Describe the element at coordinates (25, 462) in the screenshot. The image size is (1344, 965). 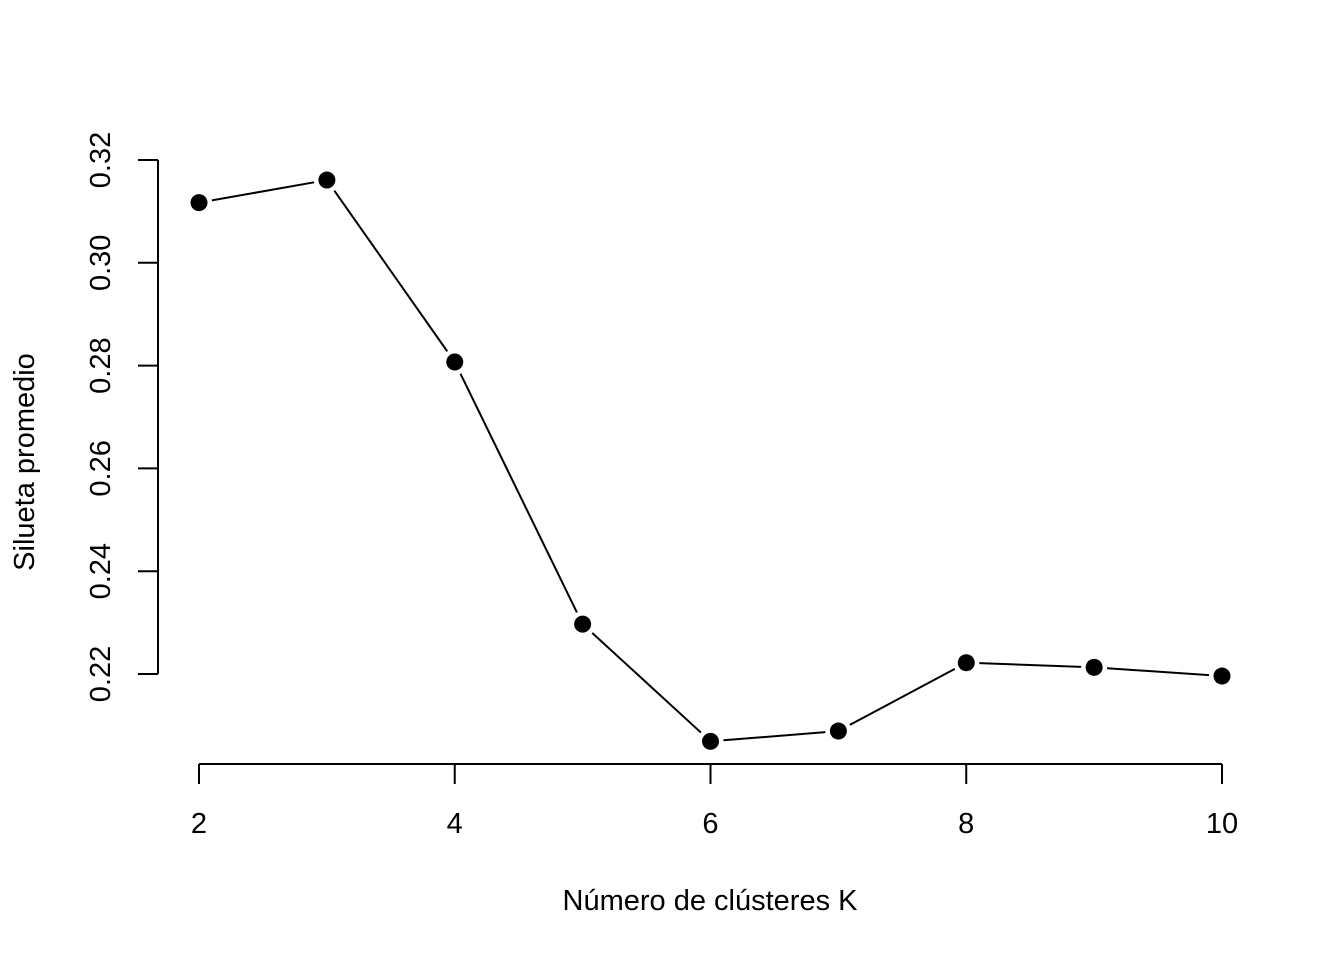
I see `y-axis-title: Silueta promedio` at that location.